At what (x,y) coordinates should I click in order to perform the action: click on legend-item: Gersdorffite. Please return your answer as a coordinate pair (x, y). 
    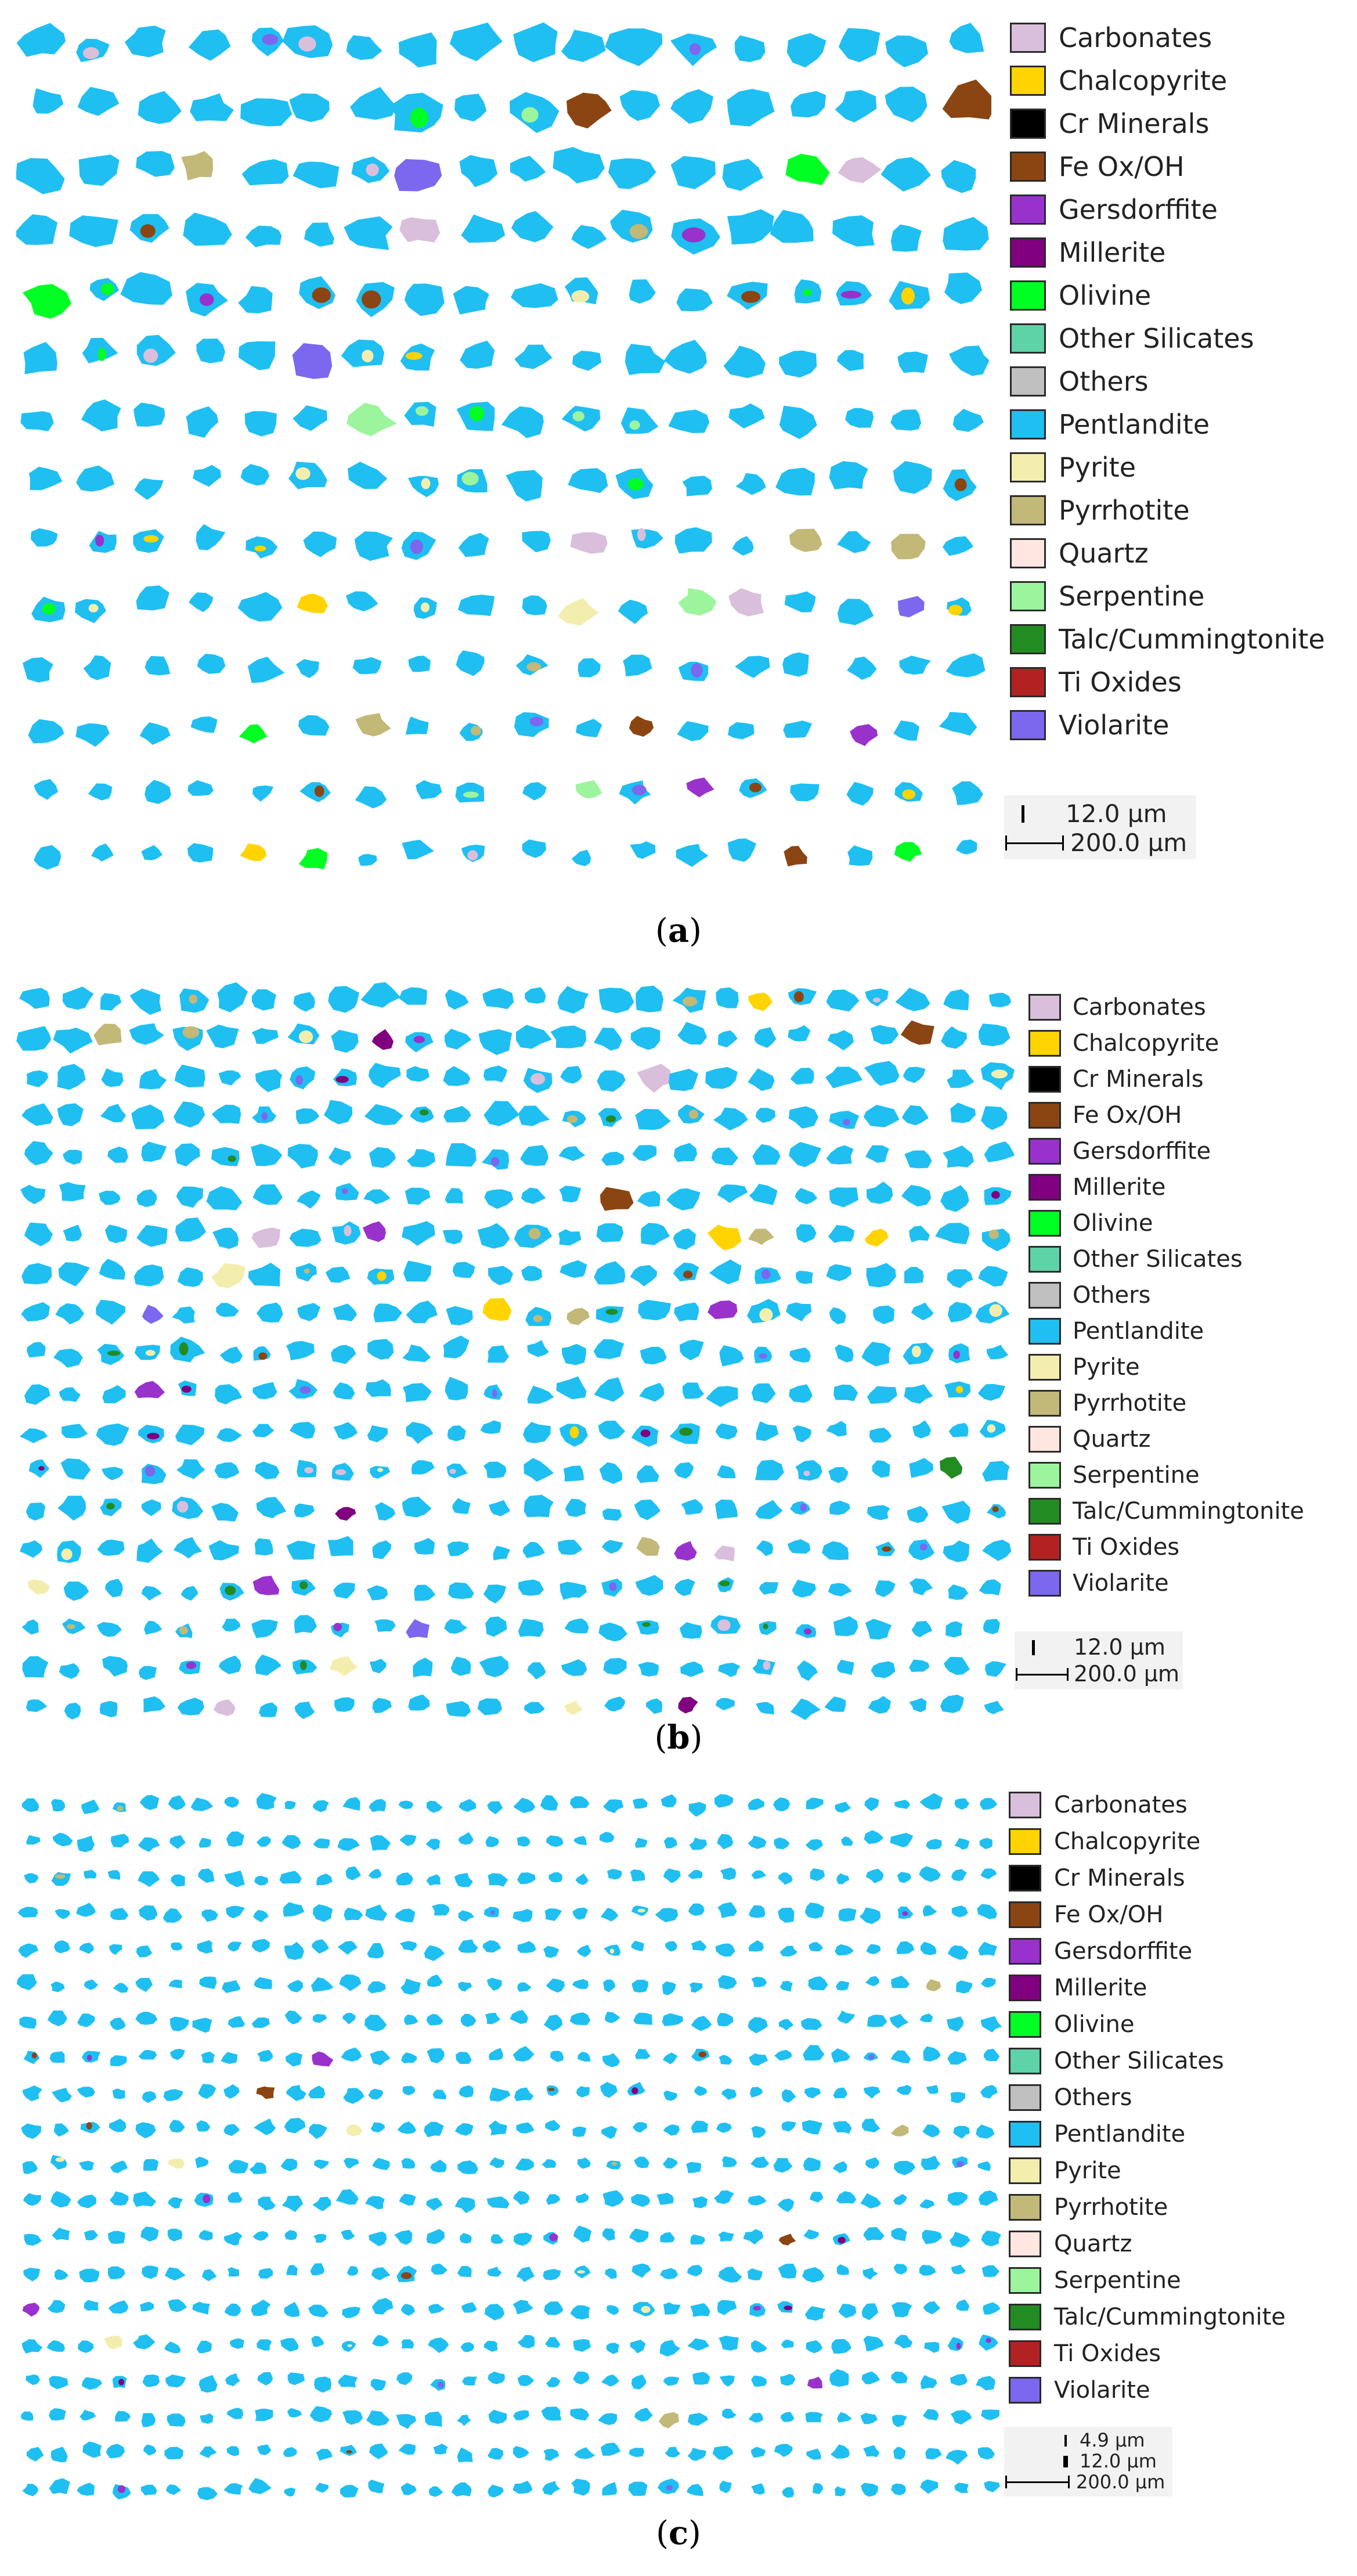
    Looking at the image, I should click on (1114, 209).